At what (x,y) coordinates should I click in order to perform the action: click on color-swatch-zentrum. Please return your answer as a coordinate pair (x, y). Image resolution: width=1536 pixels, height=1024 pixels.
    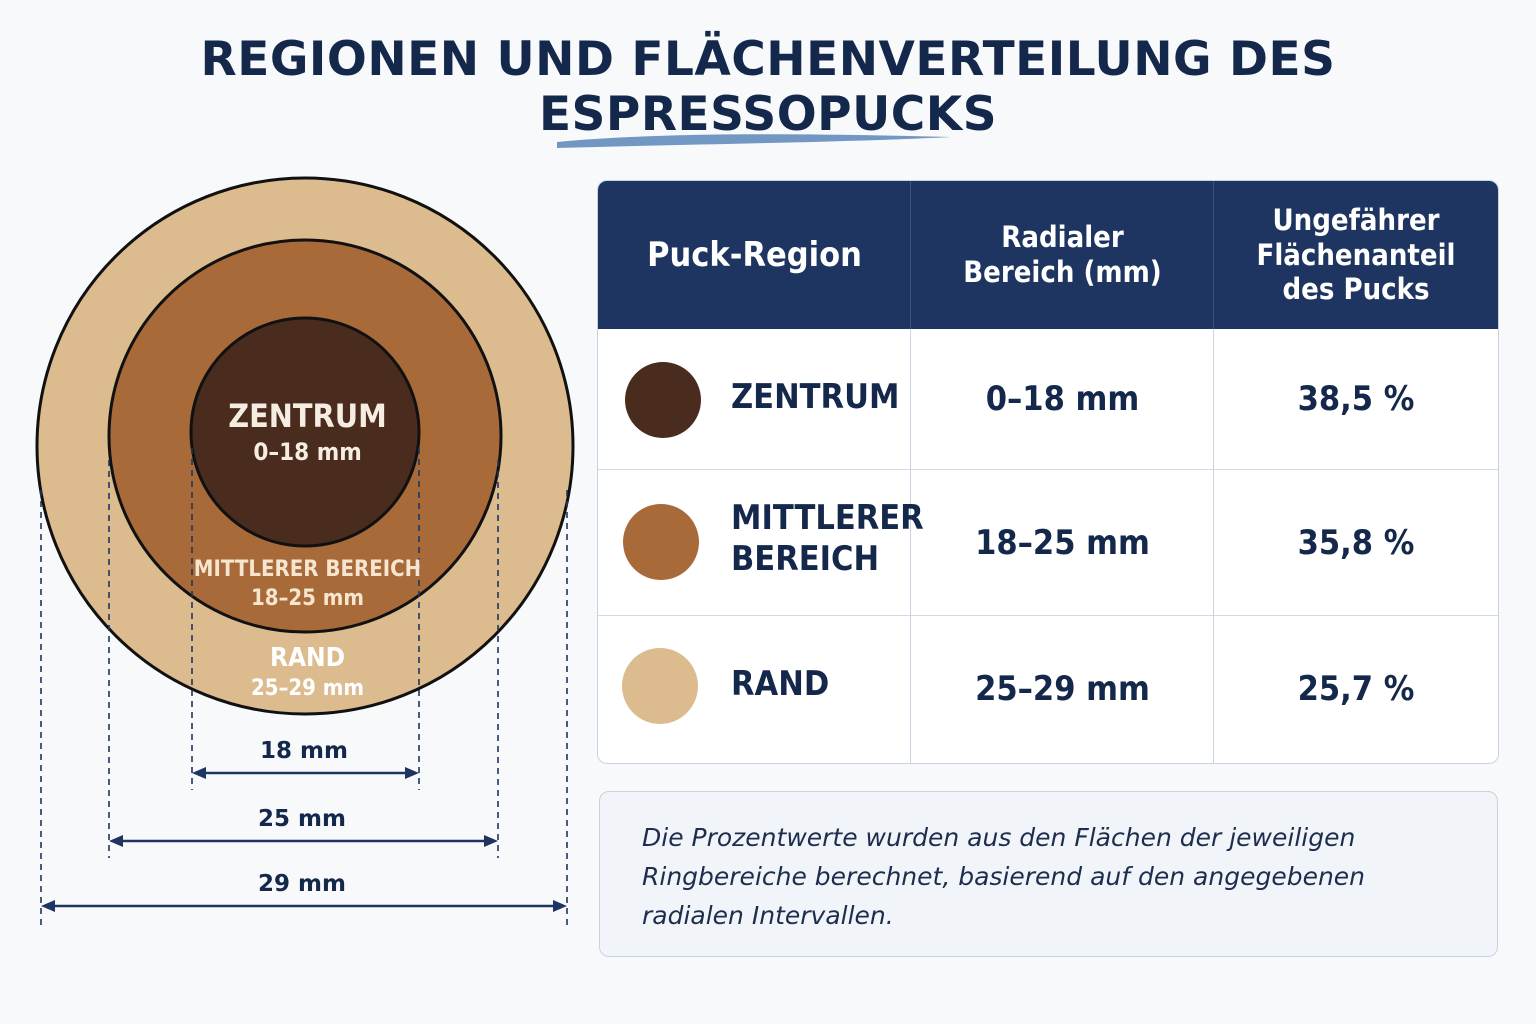
    Looking at the image, I should click on (663, 400).